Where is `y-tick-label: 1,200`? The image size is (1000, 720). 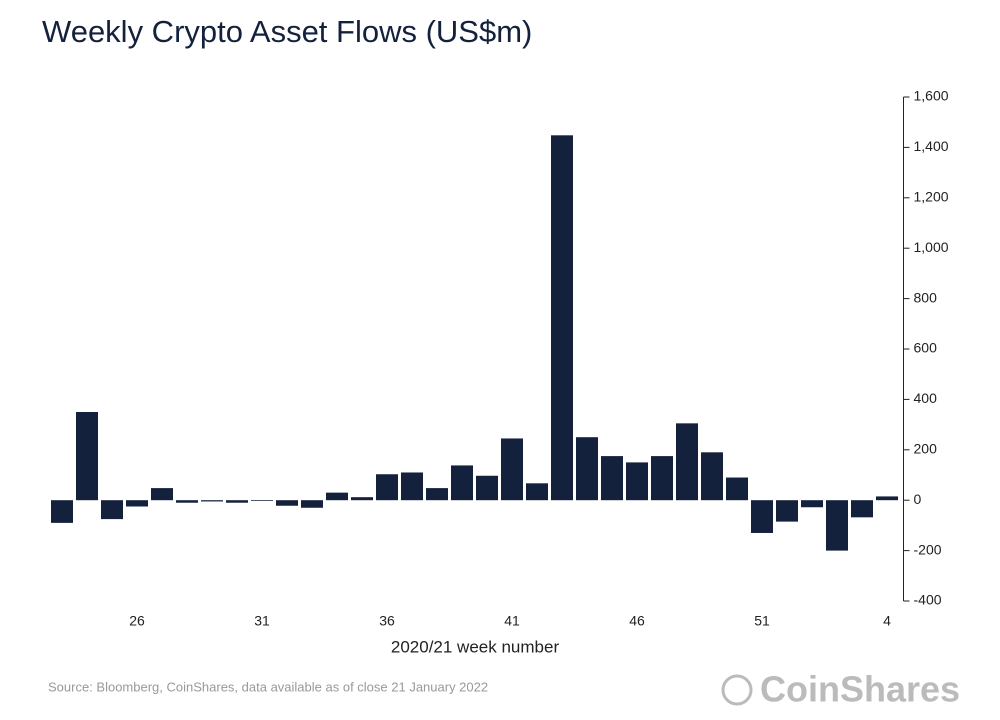
y-tick-label: 1,200 is located at coordinates (931, 197).